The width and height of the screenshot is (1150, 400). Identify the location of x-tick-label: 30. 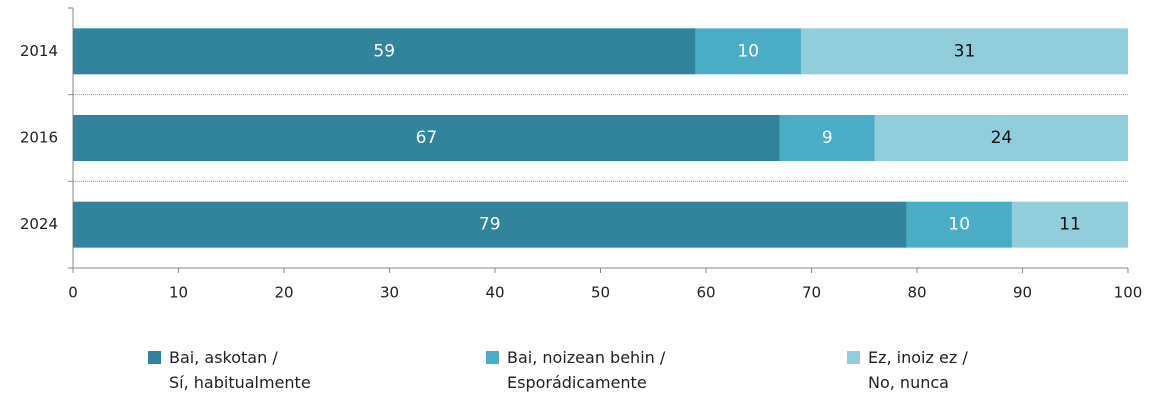
(389, 293).